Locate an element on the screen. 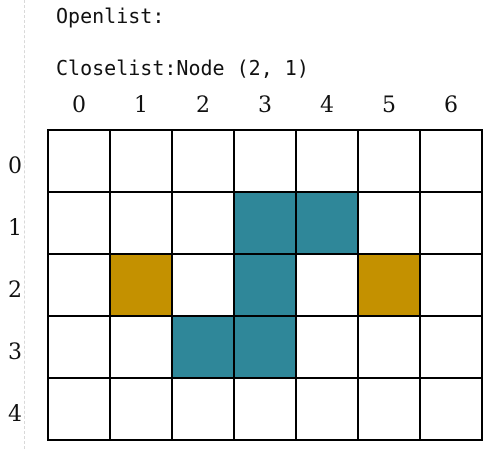  openlist-label: Openlist: is located at coordinates (110, 16).